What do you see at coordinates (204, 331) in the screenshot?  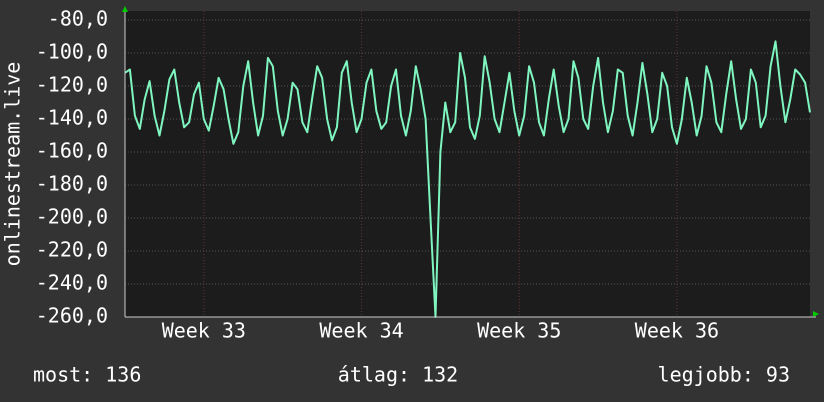 I see `x-tick-label: Week 33` at bounding box center [204, 331].